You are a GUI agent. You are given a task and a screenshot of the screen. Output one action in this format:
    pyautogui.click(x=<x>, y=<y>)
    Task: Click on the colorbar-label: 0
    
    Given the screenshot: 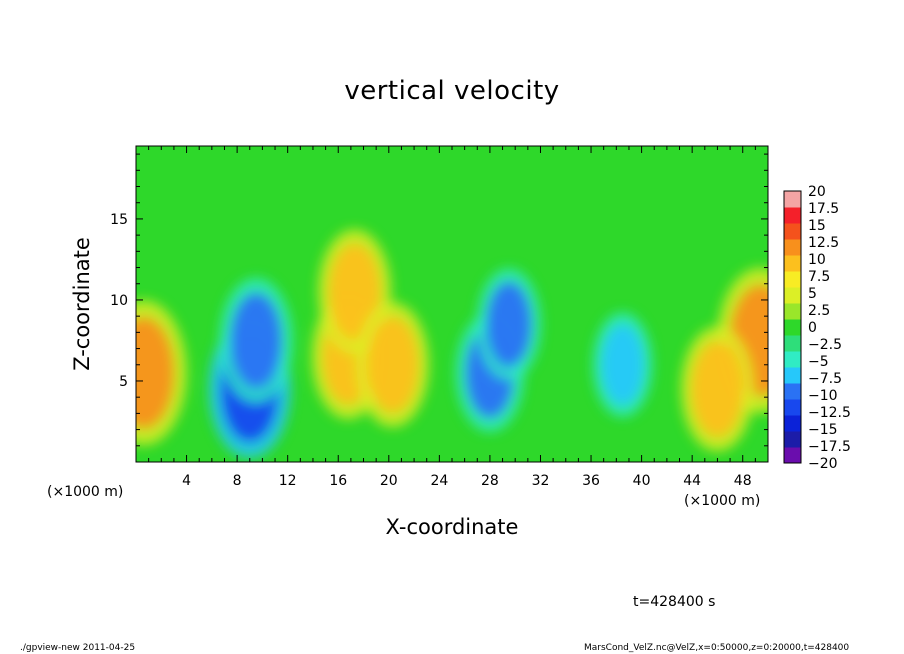 What is the action you would take?
    pyautogui.click(x=812, y=328)
    